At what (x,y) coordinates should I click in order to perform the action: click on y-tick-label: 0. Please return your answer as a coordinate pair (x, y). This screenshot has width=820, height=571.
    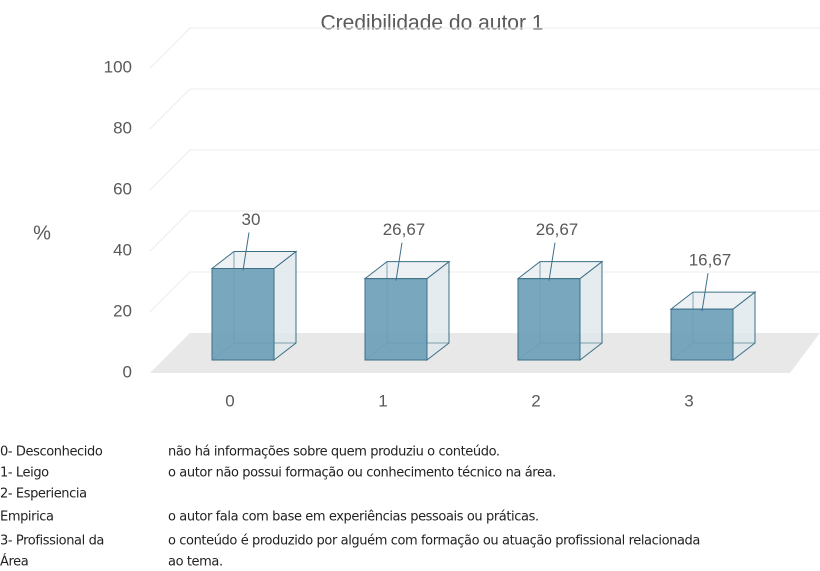
    Looking at the image, I should click on (127, 371).